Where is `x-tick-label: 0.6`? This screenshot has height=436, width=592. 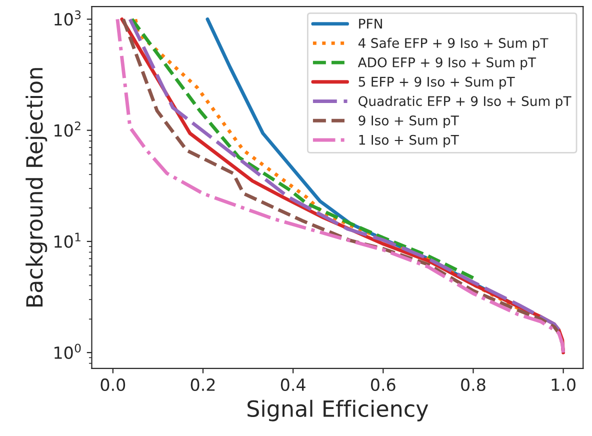 x-tick-label: 0.6 is located at coordinates (383, 385).